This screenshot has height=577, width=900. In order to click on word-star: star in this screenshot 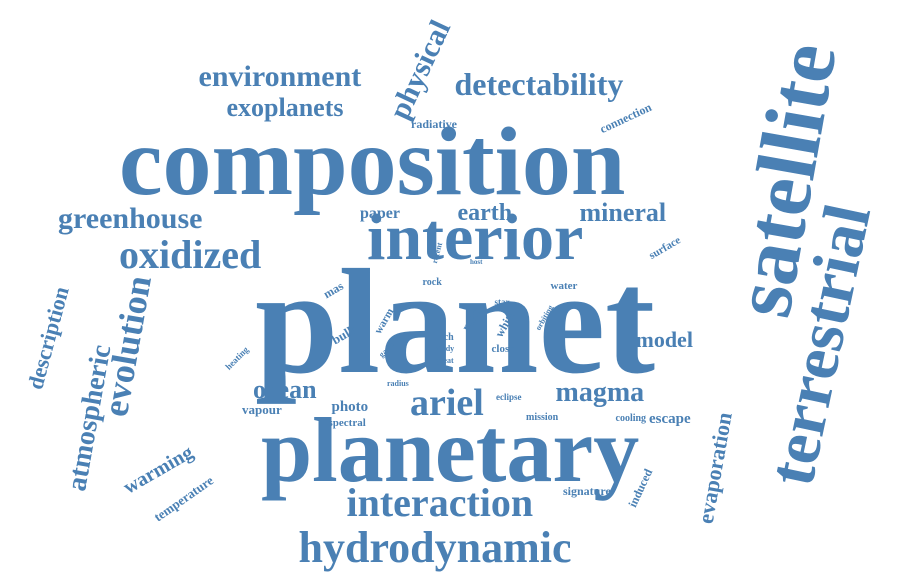, I will do `click(502, 301)`.